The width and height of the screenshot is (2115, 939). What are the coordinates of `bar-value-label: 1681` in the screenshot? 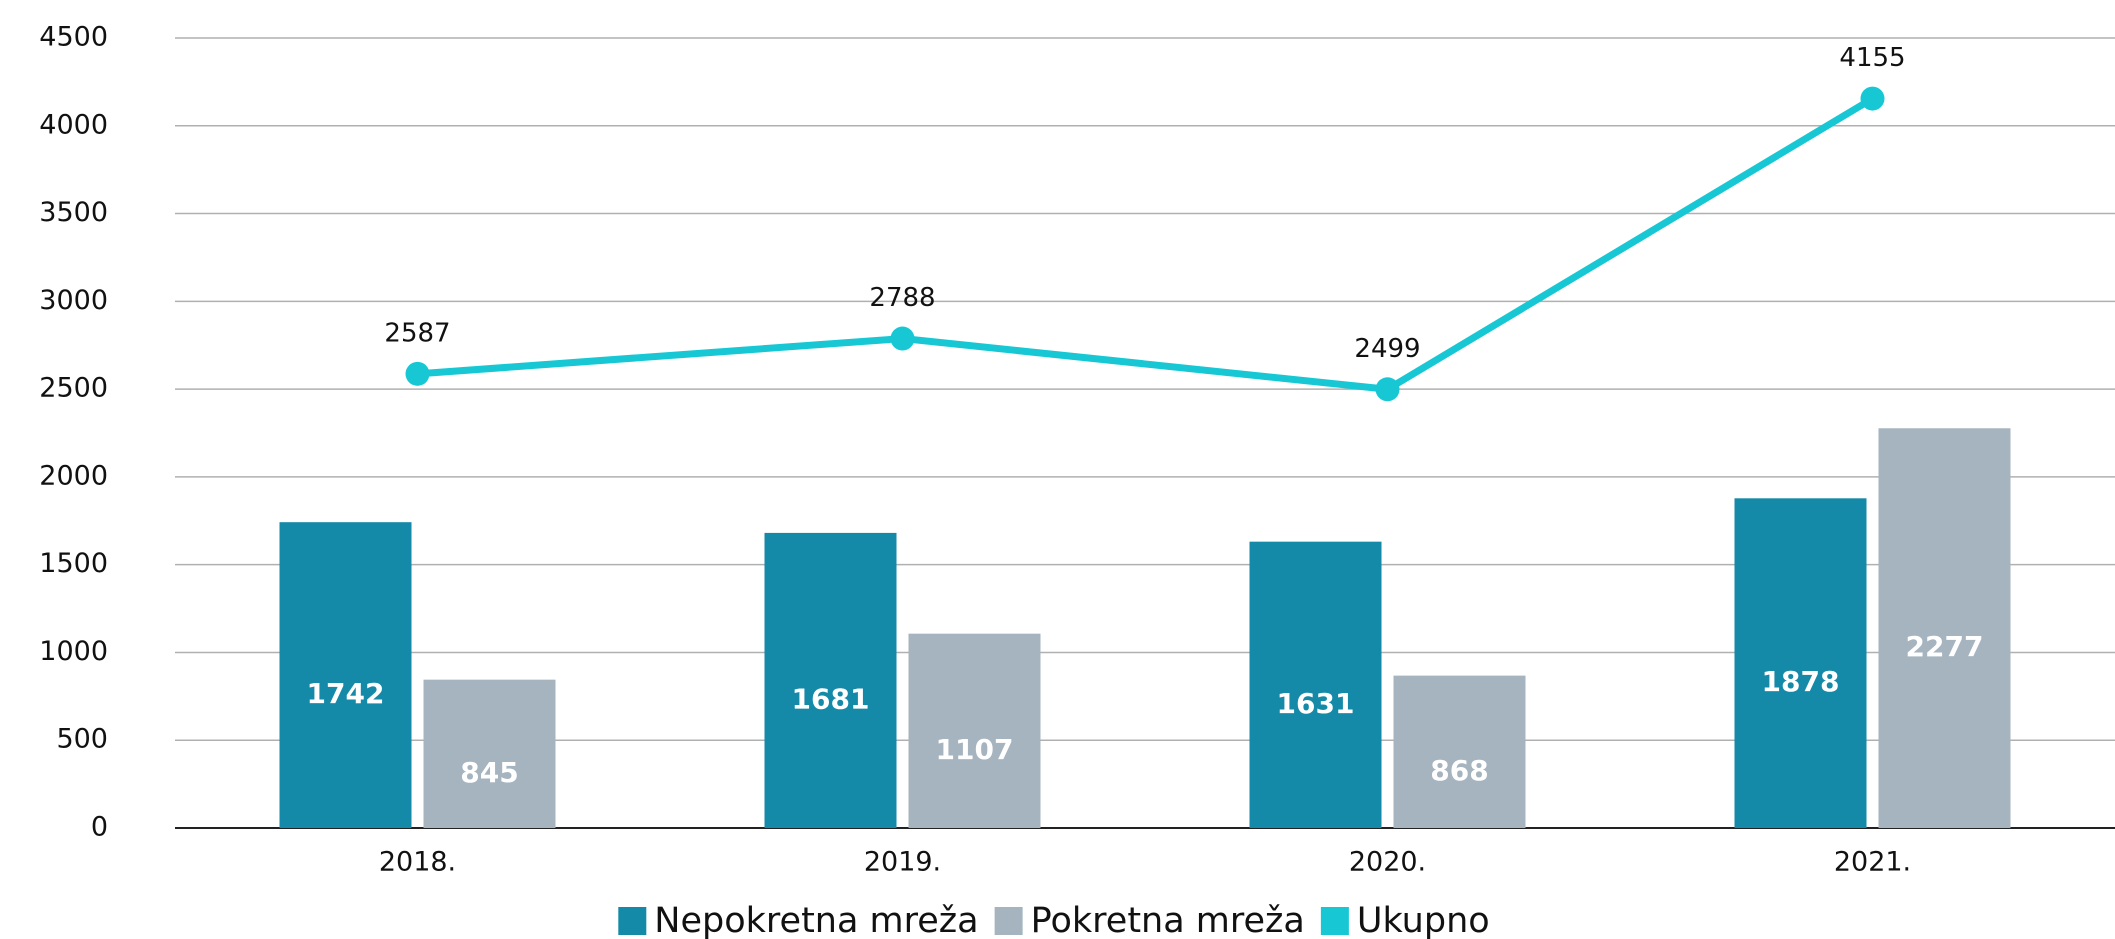 It's located at (831, 698).